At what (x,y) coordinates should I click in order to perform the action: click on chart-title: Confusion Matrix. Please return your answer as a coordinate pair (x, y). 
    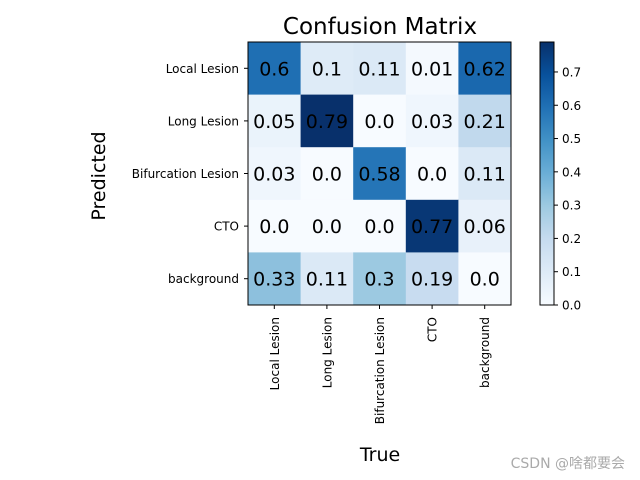
    Looking at the image, I should click on (380, 27).